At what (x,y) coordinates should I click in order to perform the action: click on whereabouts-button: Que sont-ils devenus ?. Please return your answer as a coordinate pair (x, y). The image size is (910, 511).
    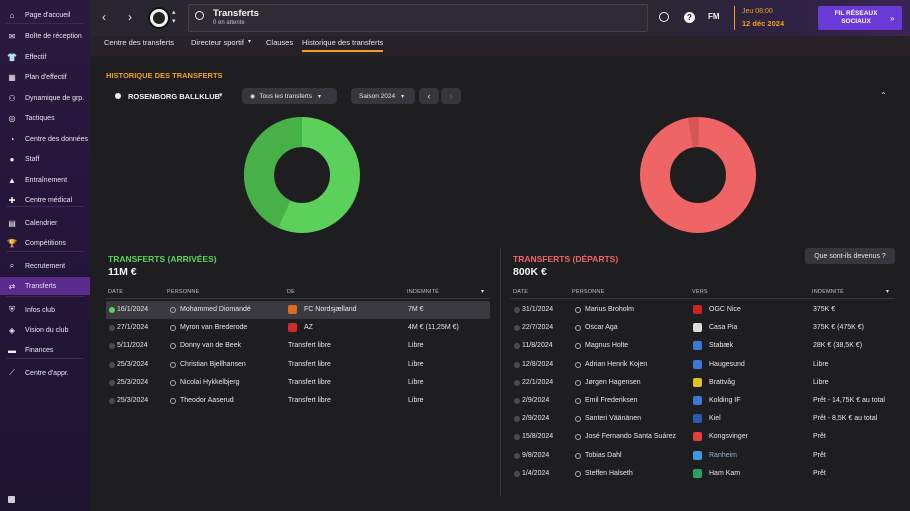
    Looking at the image, I should click on (850, 256).